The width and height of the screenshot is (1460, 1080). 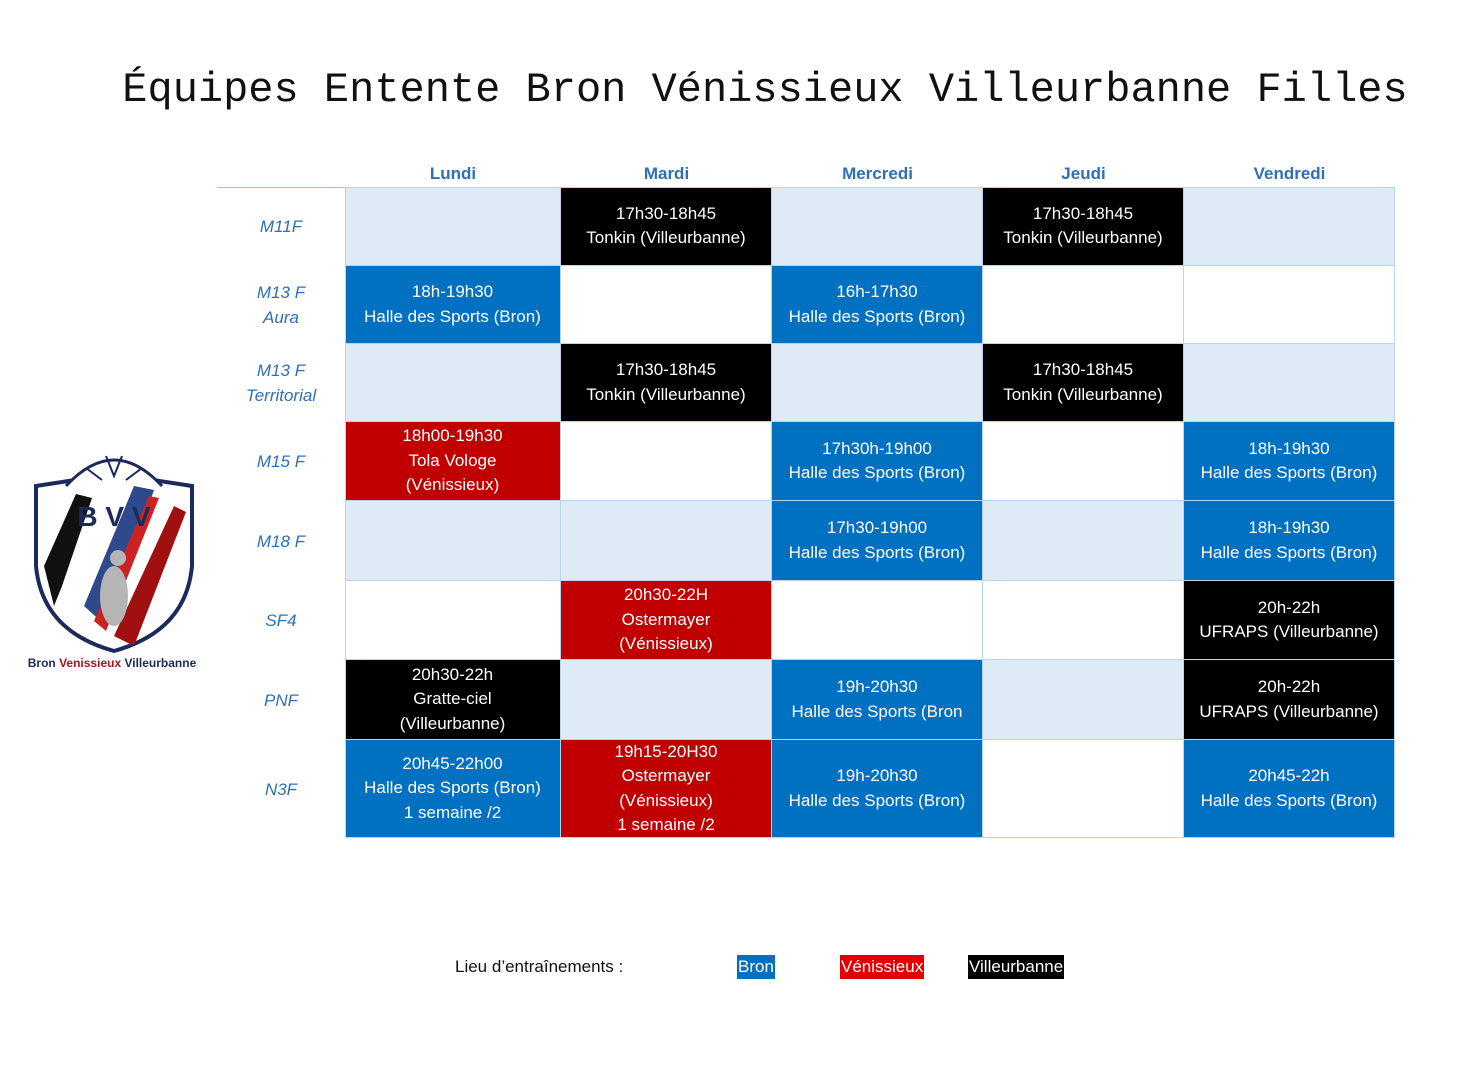 What do you see at coordinates (1083, 173) in the screenshot?
I see `day-header-3: Jeudi` at bounding box center [1083, 173].